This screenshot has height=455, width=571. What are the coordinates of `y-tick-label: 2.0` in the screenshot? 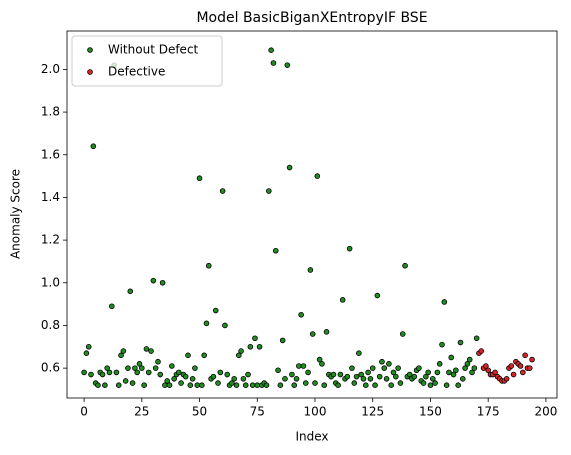 It's located at (50, 69).